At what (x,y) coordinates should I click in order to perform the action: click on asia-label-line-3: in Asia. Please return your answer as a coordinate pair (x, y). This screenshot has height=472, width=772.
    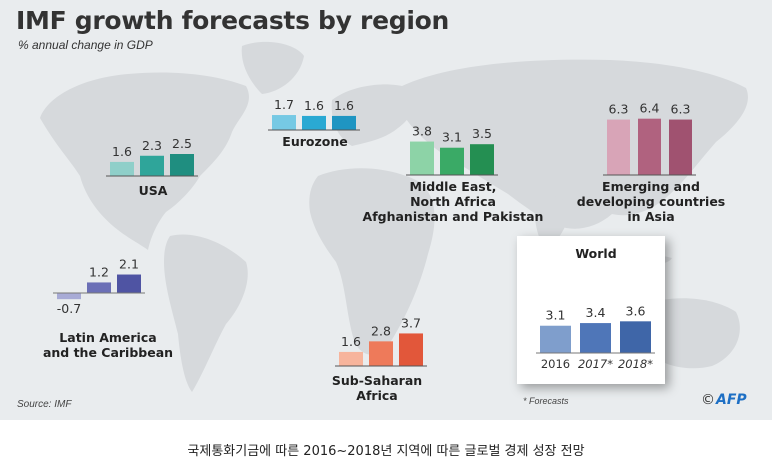
    Looking at the image, I should click on (651, 216).